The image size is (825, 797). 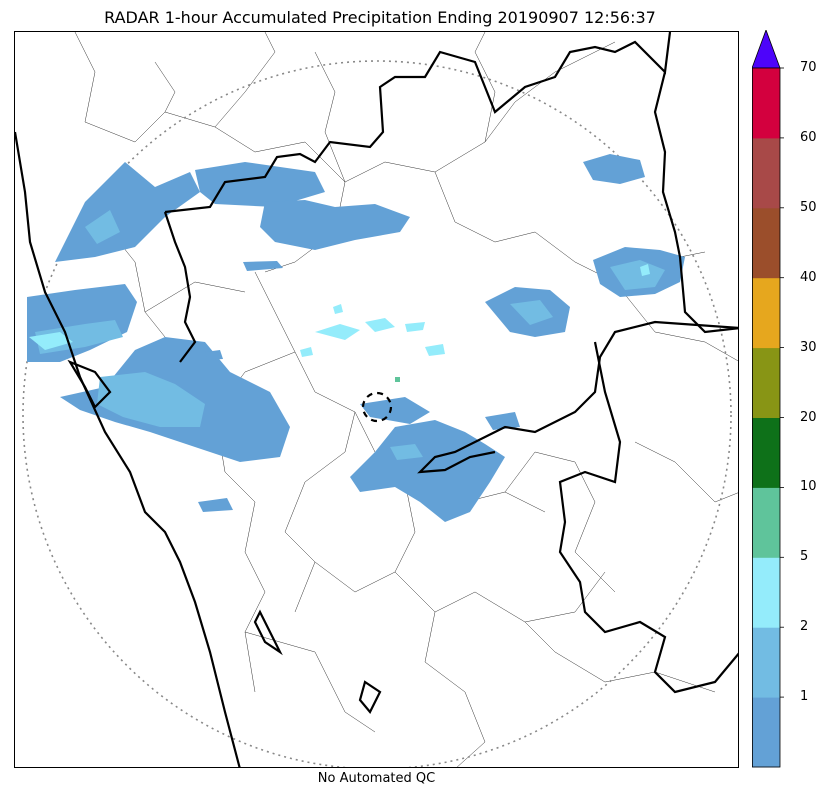 What do you see at coordinates (377, 407) in the screenshot?
I see `radar-site-marker` at bounding box center [377, 407].